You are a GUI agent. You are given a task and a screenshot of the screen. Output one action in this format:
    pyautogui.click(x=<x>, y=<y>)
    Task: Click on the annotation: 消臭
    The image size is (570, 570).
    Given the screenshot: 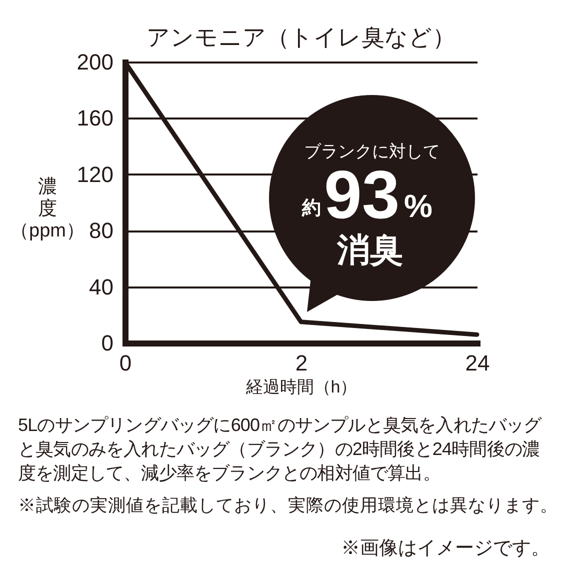 What is the action you would take?
    pyautogui.click(x=369, y=249)
    